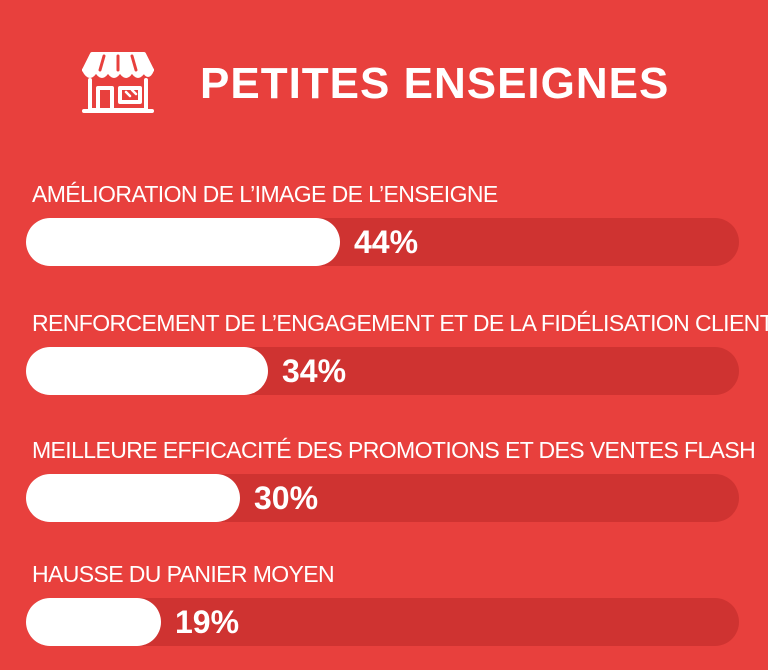 The height and width of the screenshot is (670, 768). What do you see at coordinates (314, 371) in the screenshot?
I see `bar-value-label: 34%` at bounding box center [314, 371].